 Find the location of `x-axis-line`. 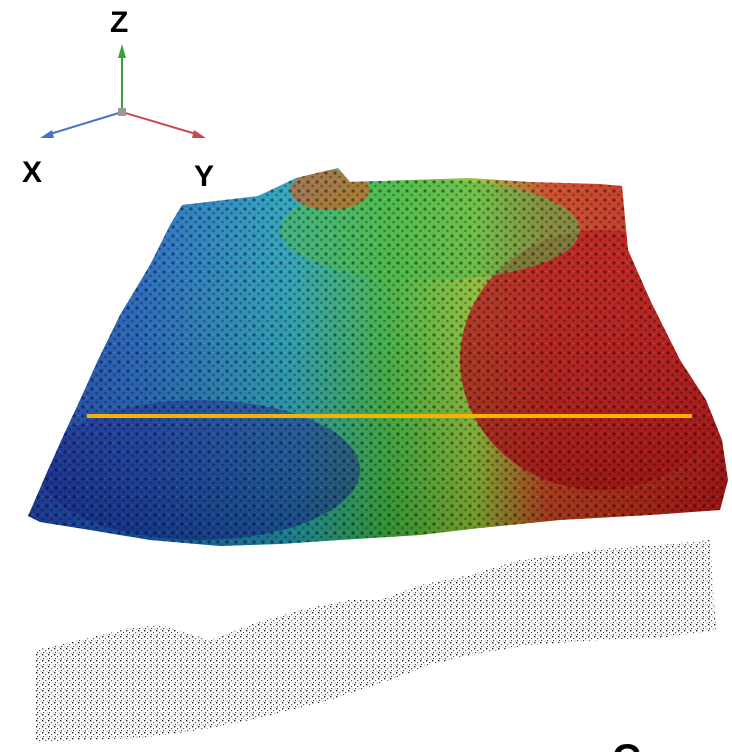

x-axis-line is located at coordinates (86, 123).